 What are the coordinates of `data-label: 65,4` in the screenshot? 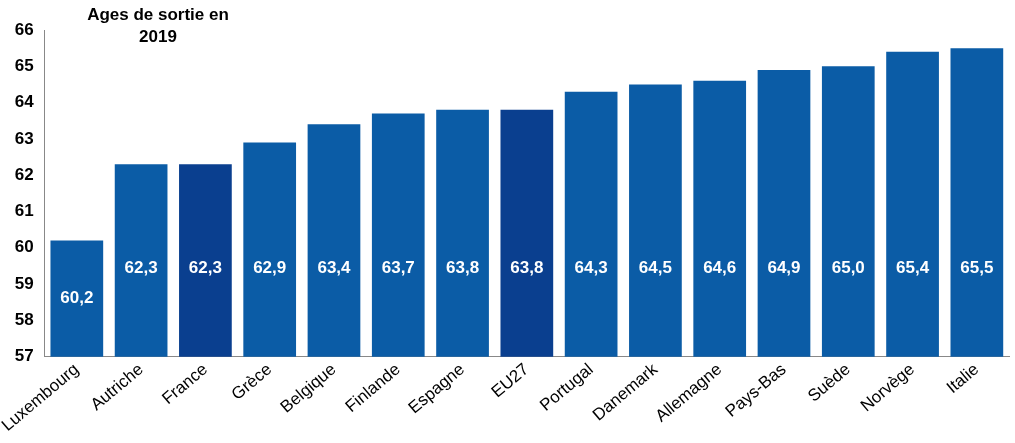 It's located at (913, 268).